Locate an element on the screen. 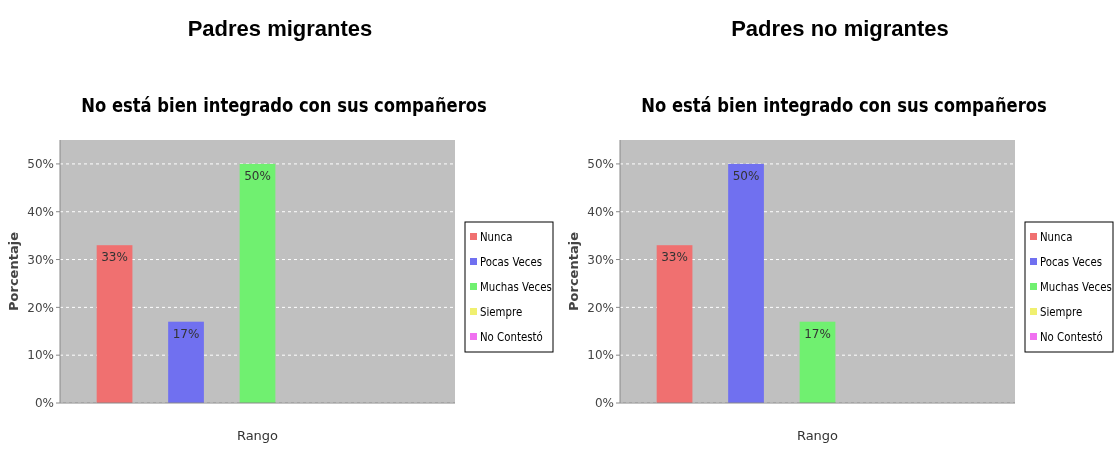 The height and width of the screenshot is (450, 1117). chart-title: Padres no migrantes is located at coordinates (840, 28).